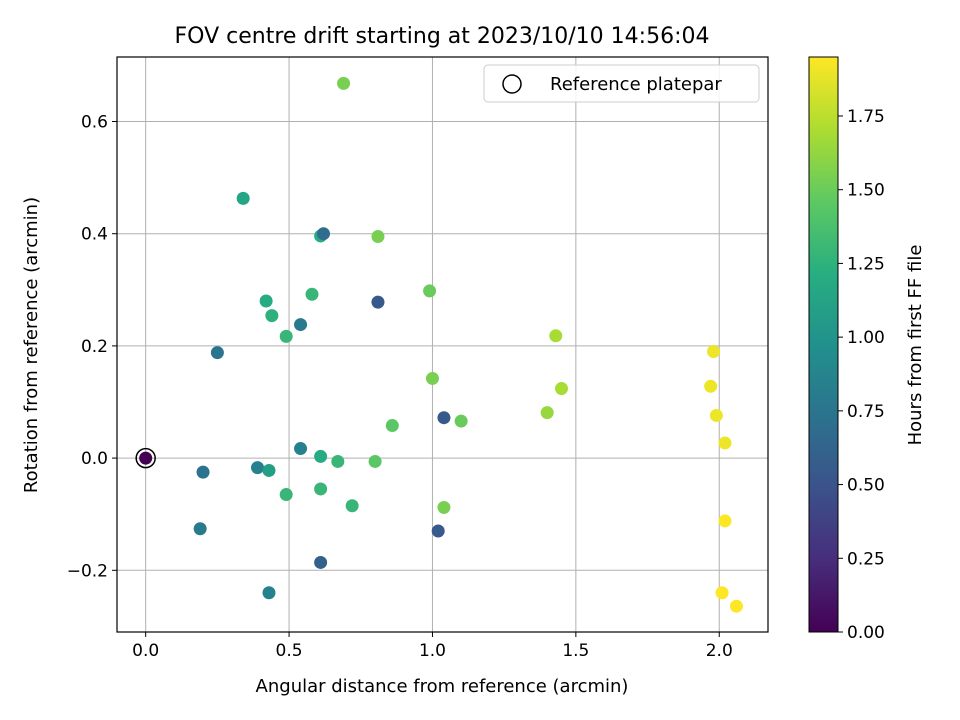  Describe the element at coordinates (823, 344) in the screenshot. I see `colorbar-gradient` at that location.